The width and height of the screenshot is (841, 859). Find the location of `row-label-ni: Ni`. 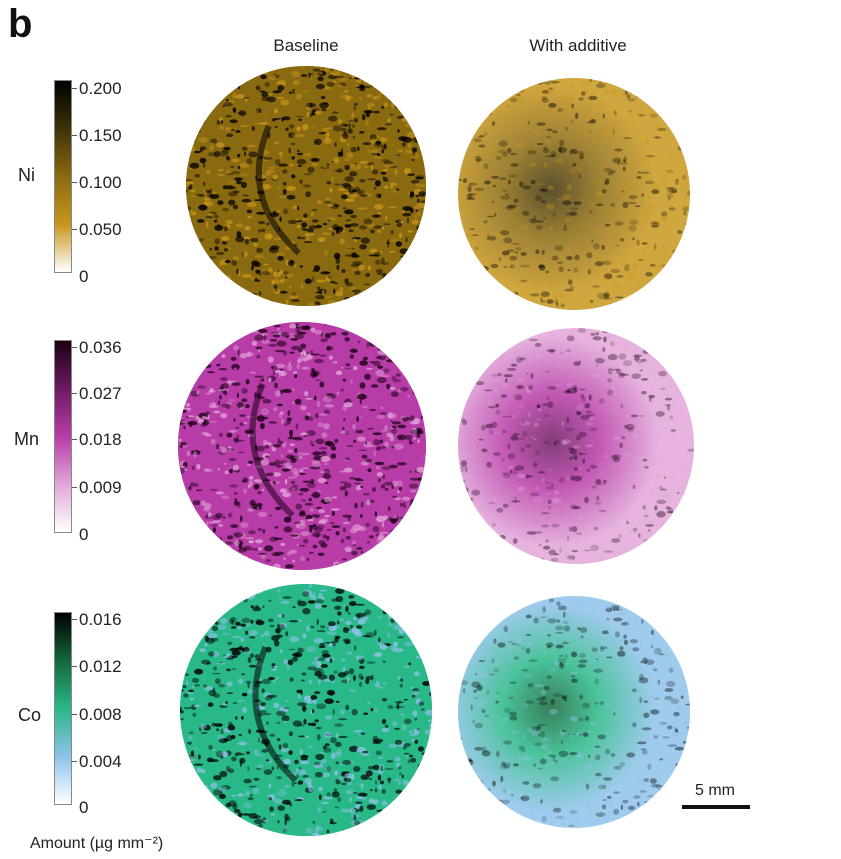

row-label-ni: Ni is located at coordinates (26, 175).